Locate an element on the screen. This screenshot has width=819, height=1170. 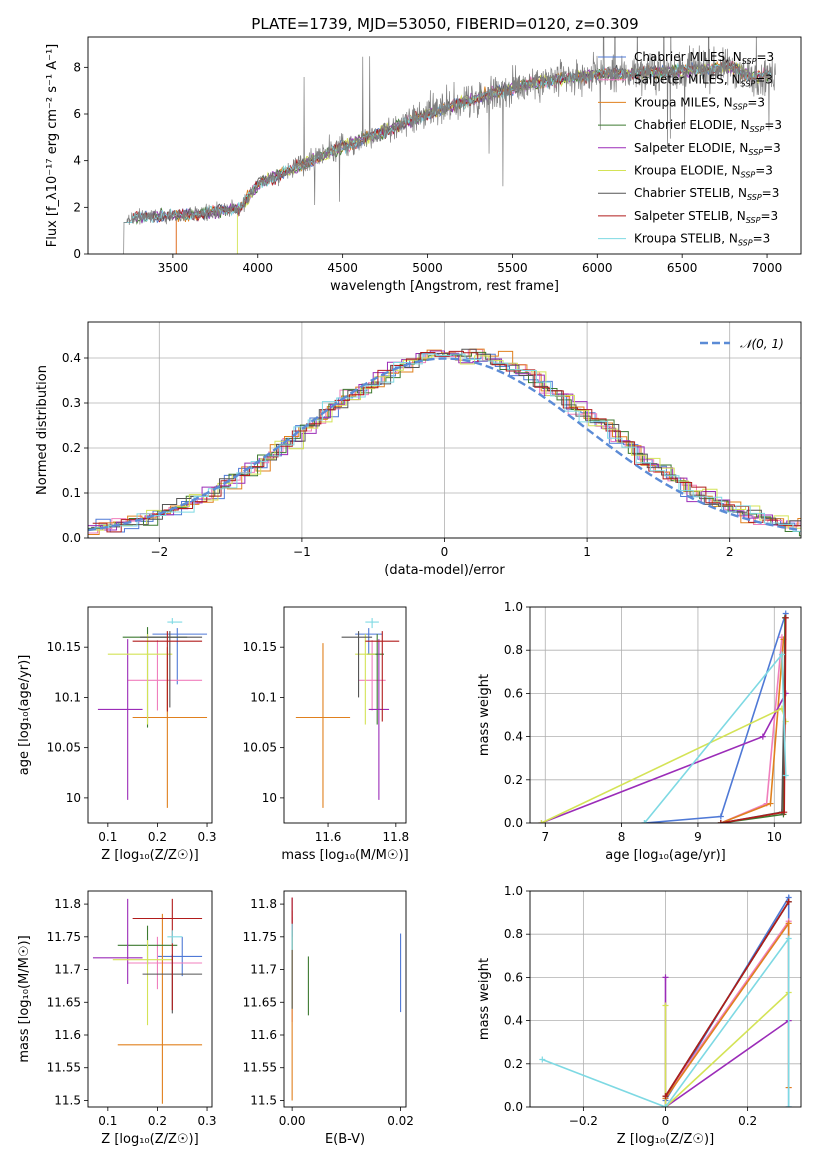
y-tick-label: 0.1 is located at coordinates (71, 493).